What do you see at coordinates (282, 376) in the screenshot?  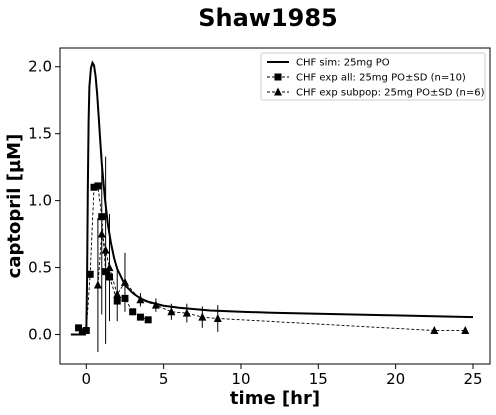 I see `x-axis: 0 5 10 15 20 25` at bounding box center [282, 376].